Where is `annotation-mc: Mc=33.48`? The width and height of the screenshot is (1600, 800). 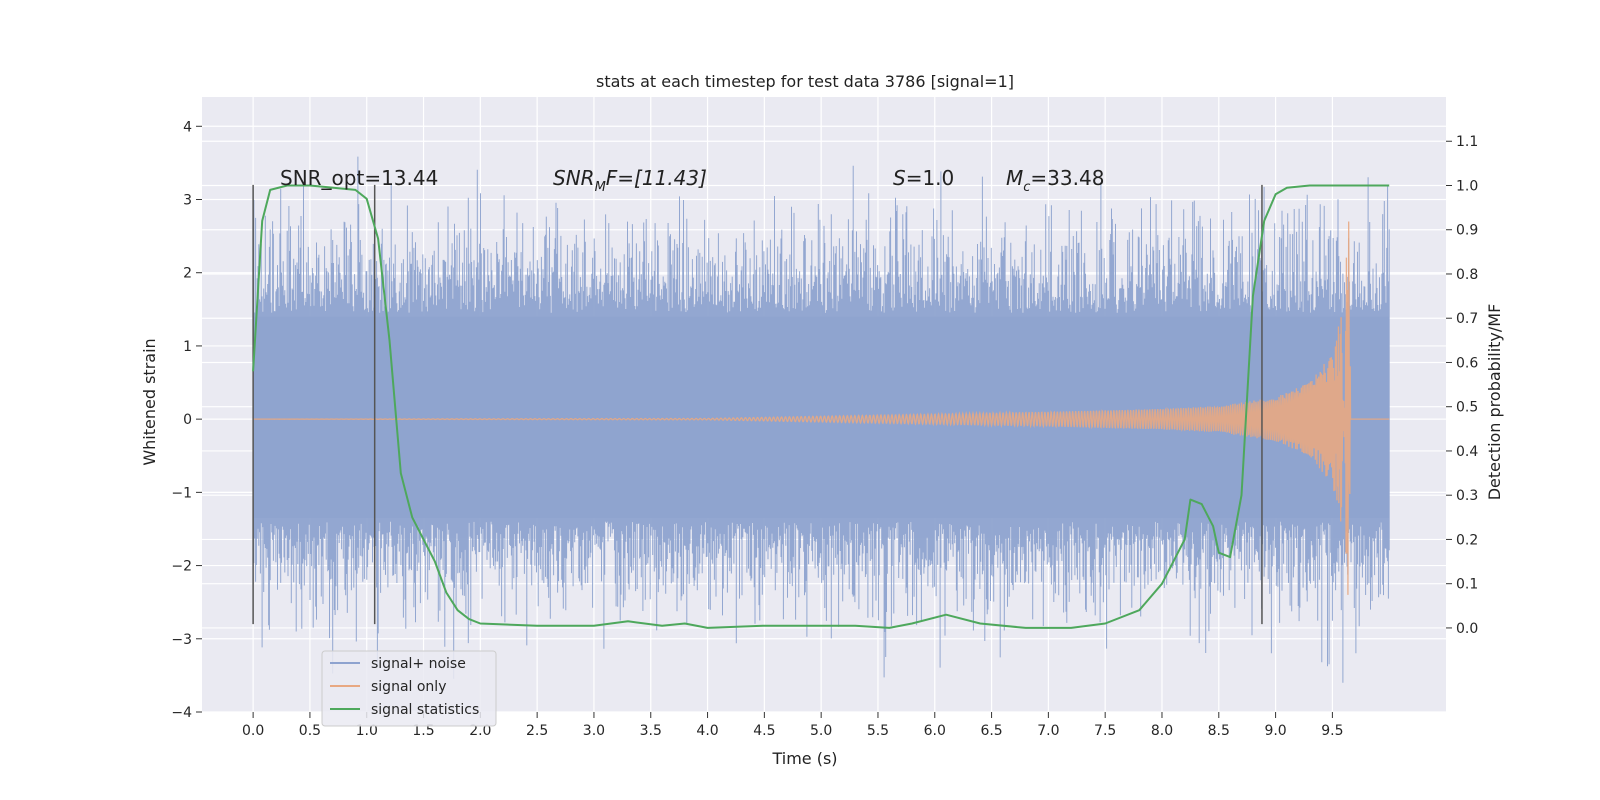 annotation-mc: Mc=33.48 is located at coordinates (1055, 180).